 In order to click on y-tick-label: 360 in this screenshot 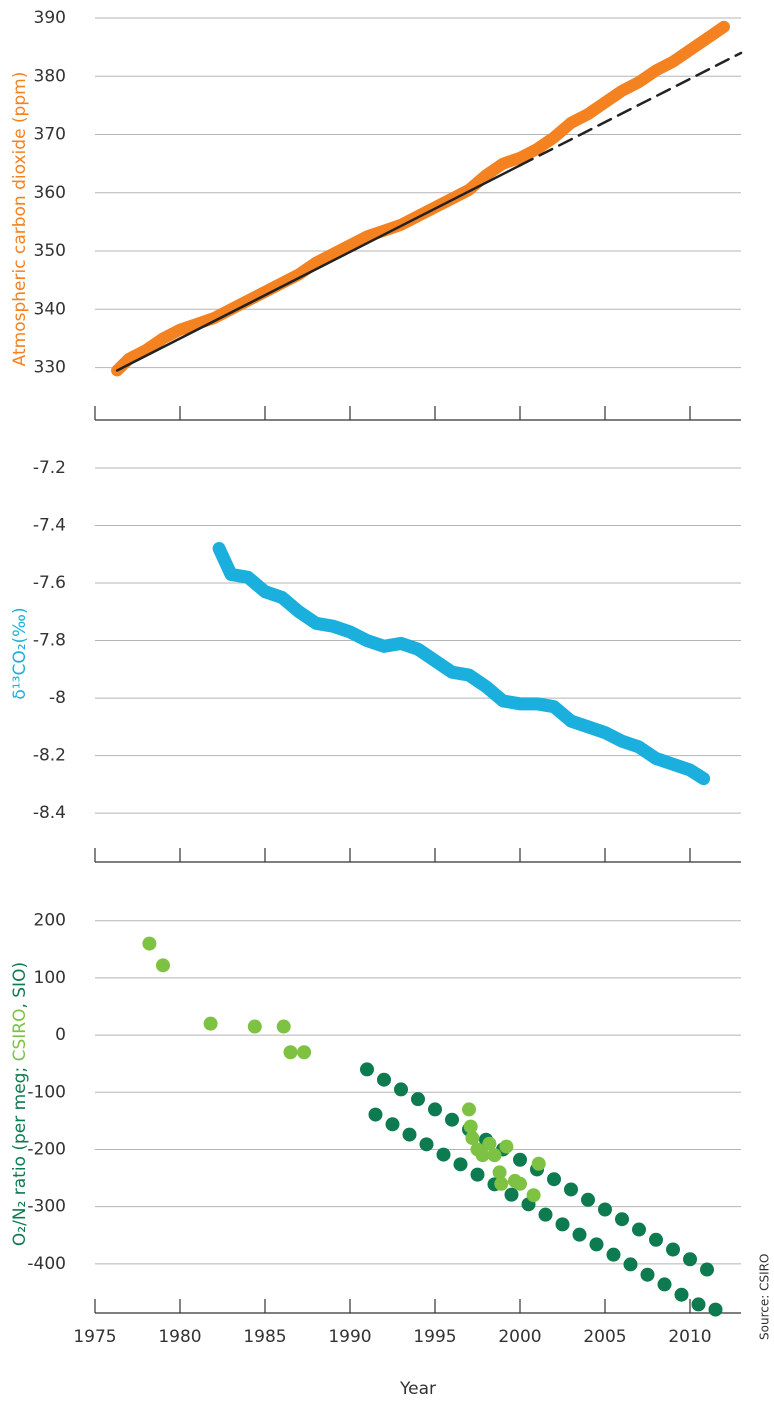, I will do `click(50, 193)`.